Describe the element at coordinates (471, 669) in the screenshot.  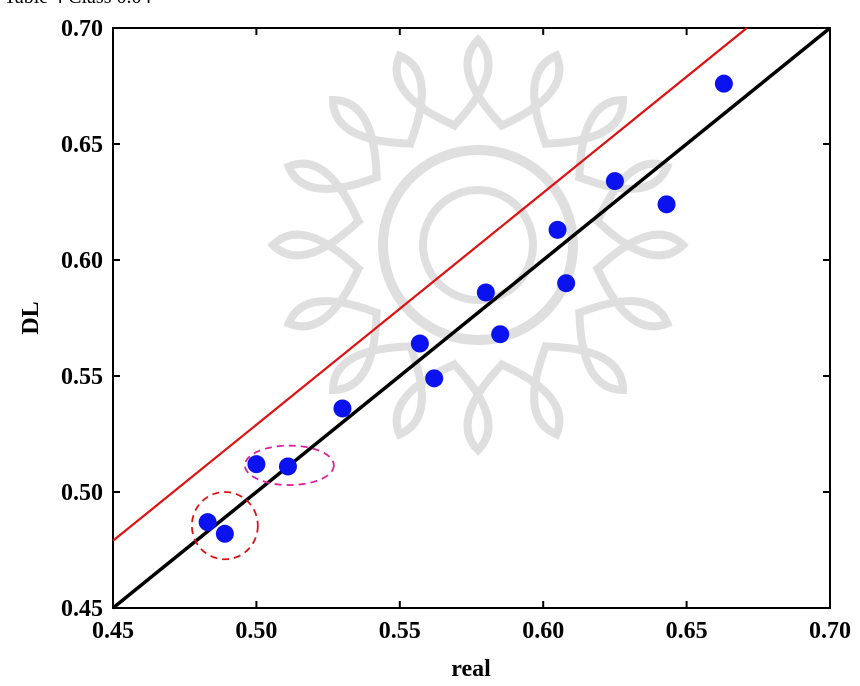
I see `x-axis-title: real` at that location.